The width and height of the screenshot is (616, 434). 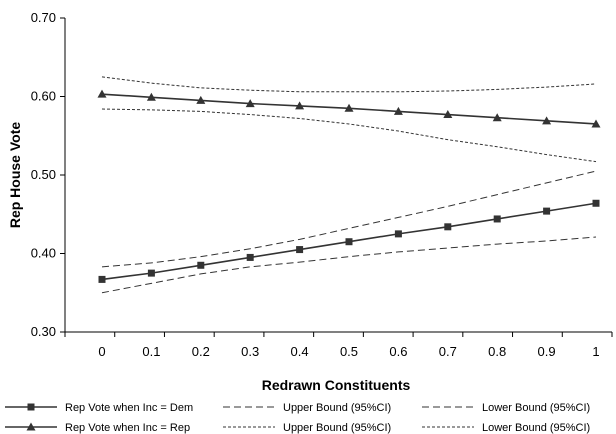 I want to click on x-tick-label: 0.6, so click(x=398, y=351).